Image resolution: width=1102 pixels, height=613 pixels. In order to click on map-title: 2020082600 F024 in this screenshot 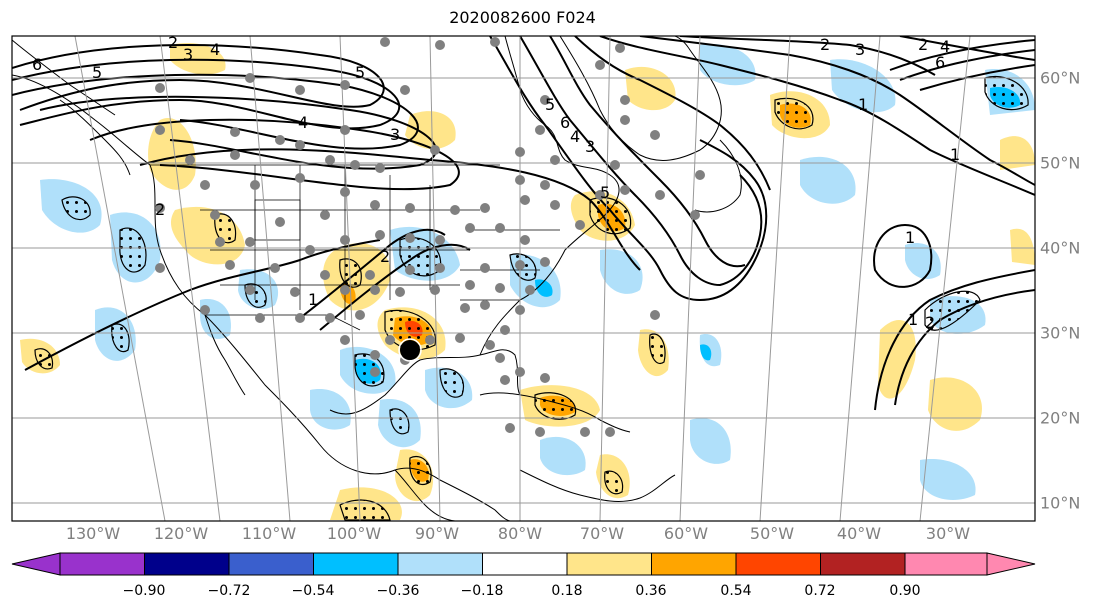, I will do `click(522, 17)`.